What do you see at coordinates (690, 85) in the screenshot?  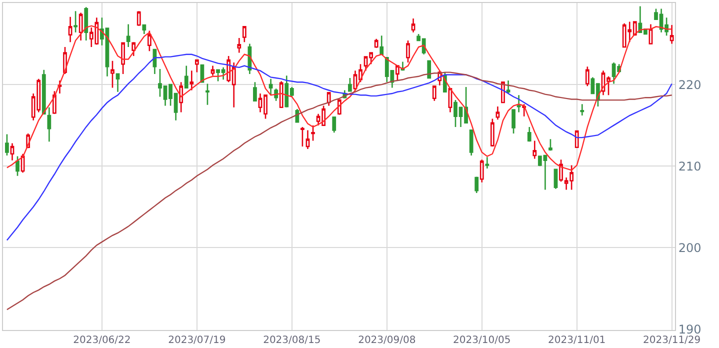 I see `y-tick-label: 220` at bounding box center [690, 85].